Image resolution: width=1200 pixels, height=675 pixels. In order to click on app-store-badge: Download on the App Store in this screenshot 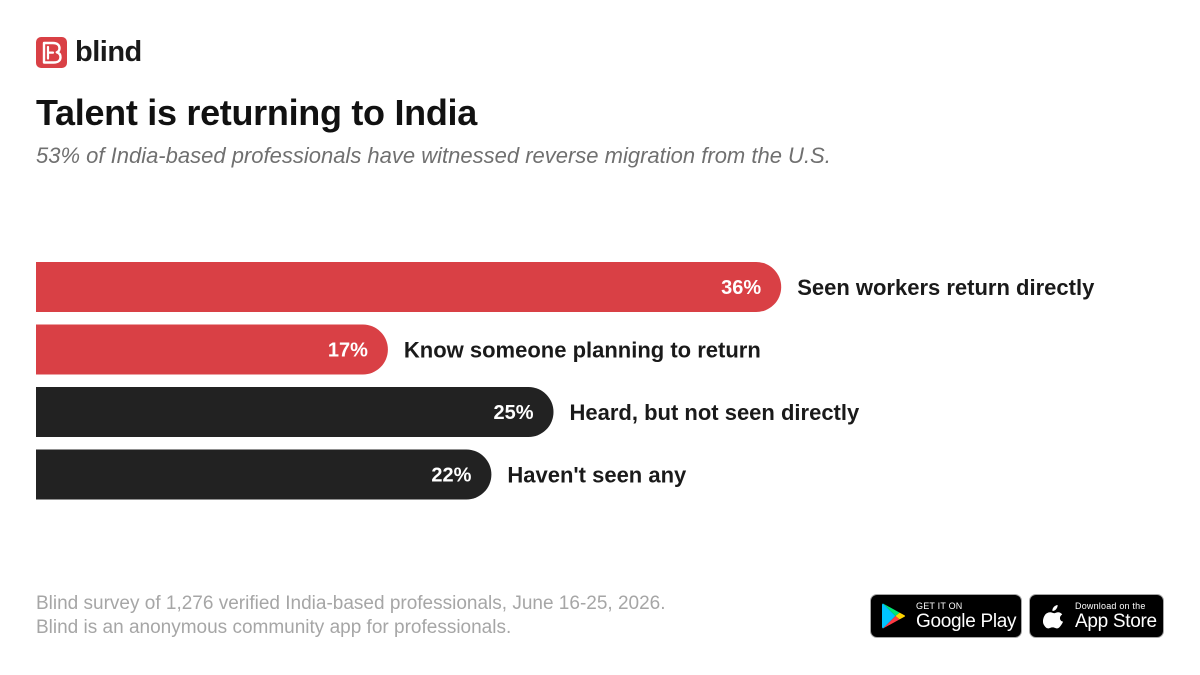, I will do `click(1096, 616)`.